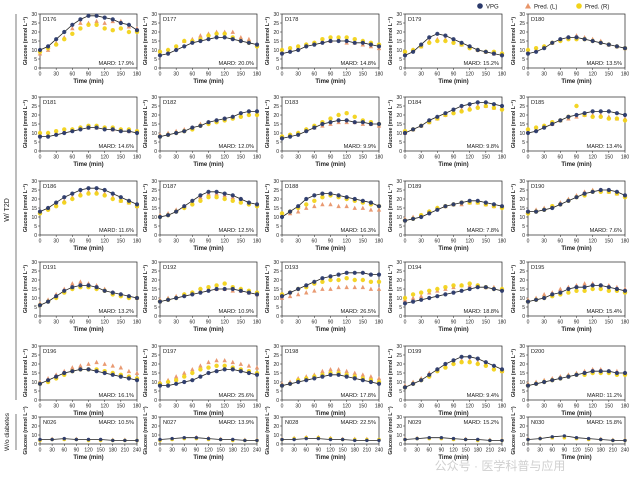 Image resolution: width=639 pixels, height=499 pixels. What do you see at coordinates (604, 147) in the screenshot?
I see `mard-label: MARD: 13.4%` at bounding box center [604, 147].